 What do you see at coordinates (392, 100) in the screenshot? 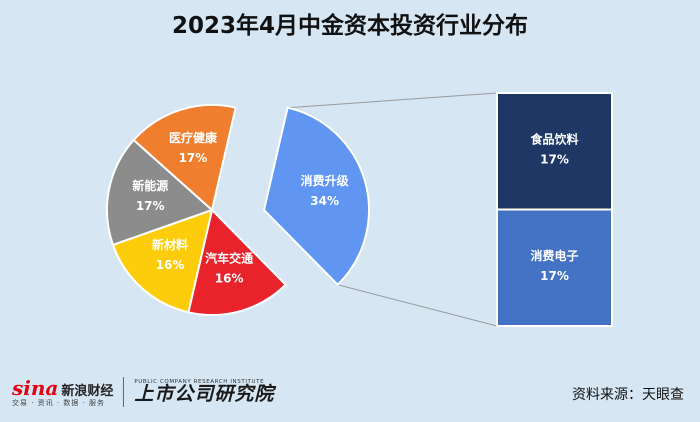
I see `connector-top` at bounding box center [392, 100].